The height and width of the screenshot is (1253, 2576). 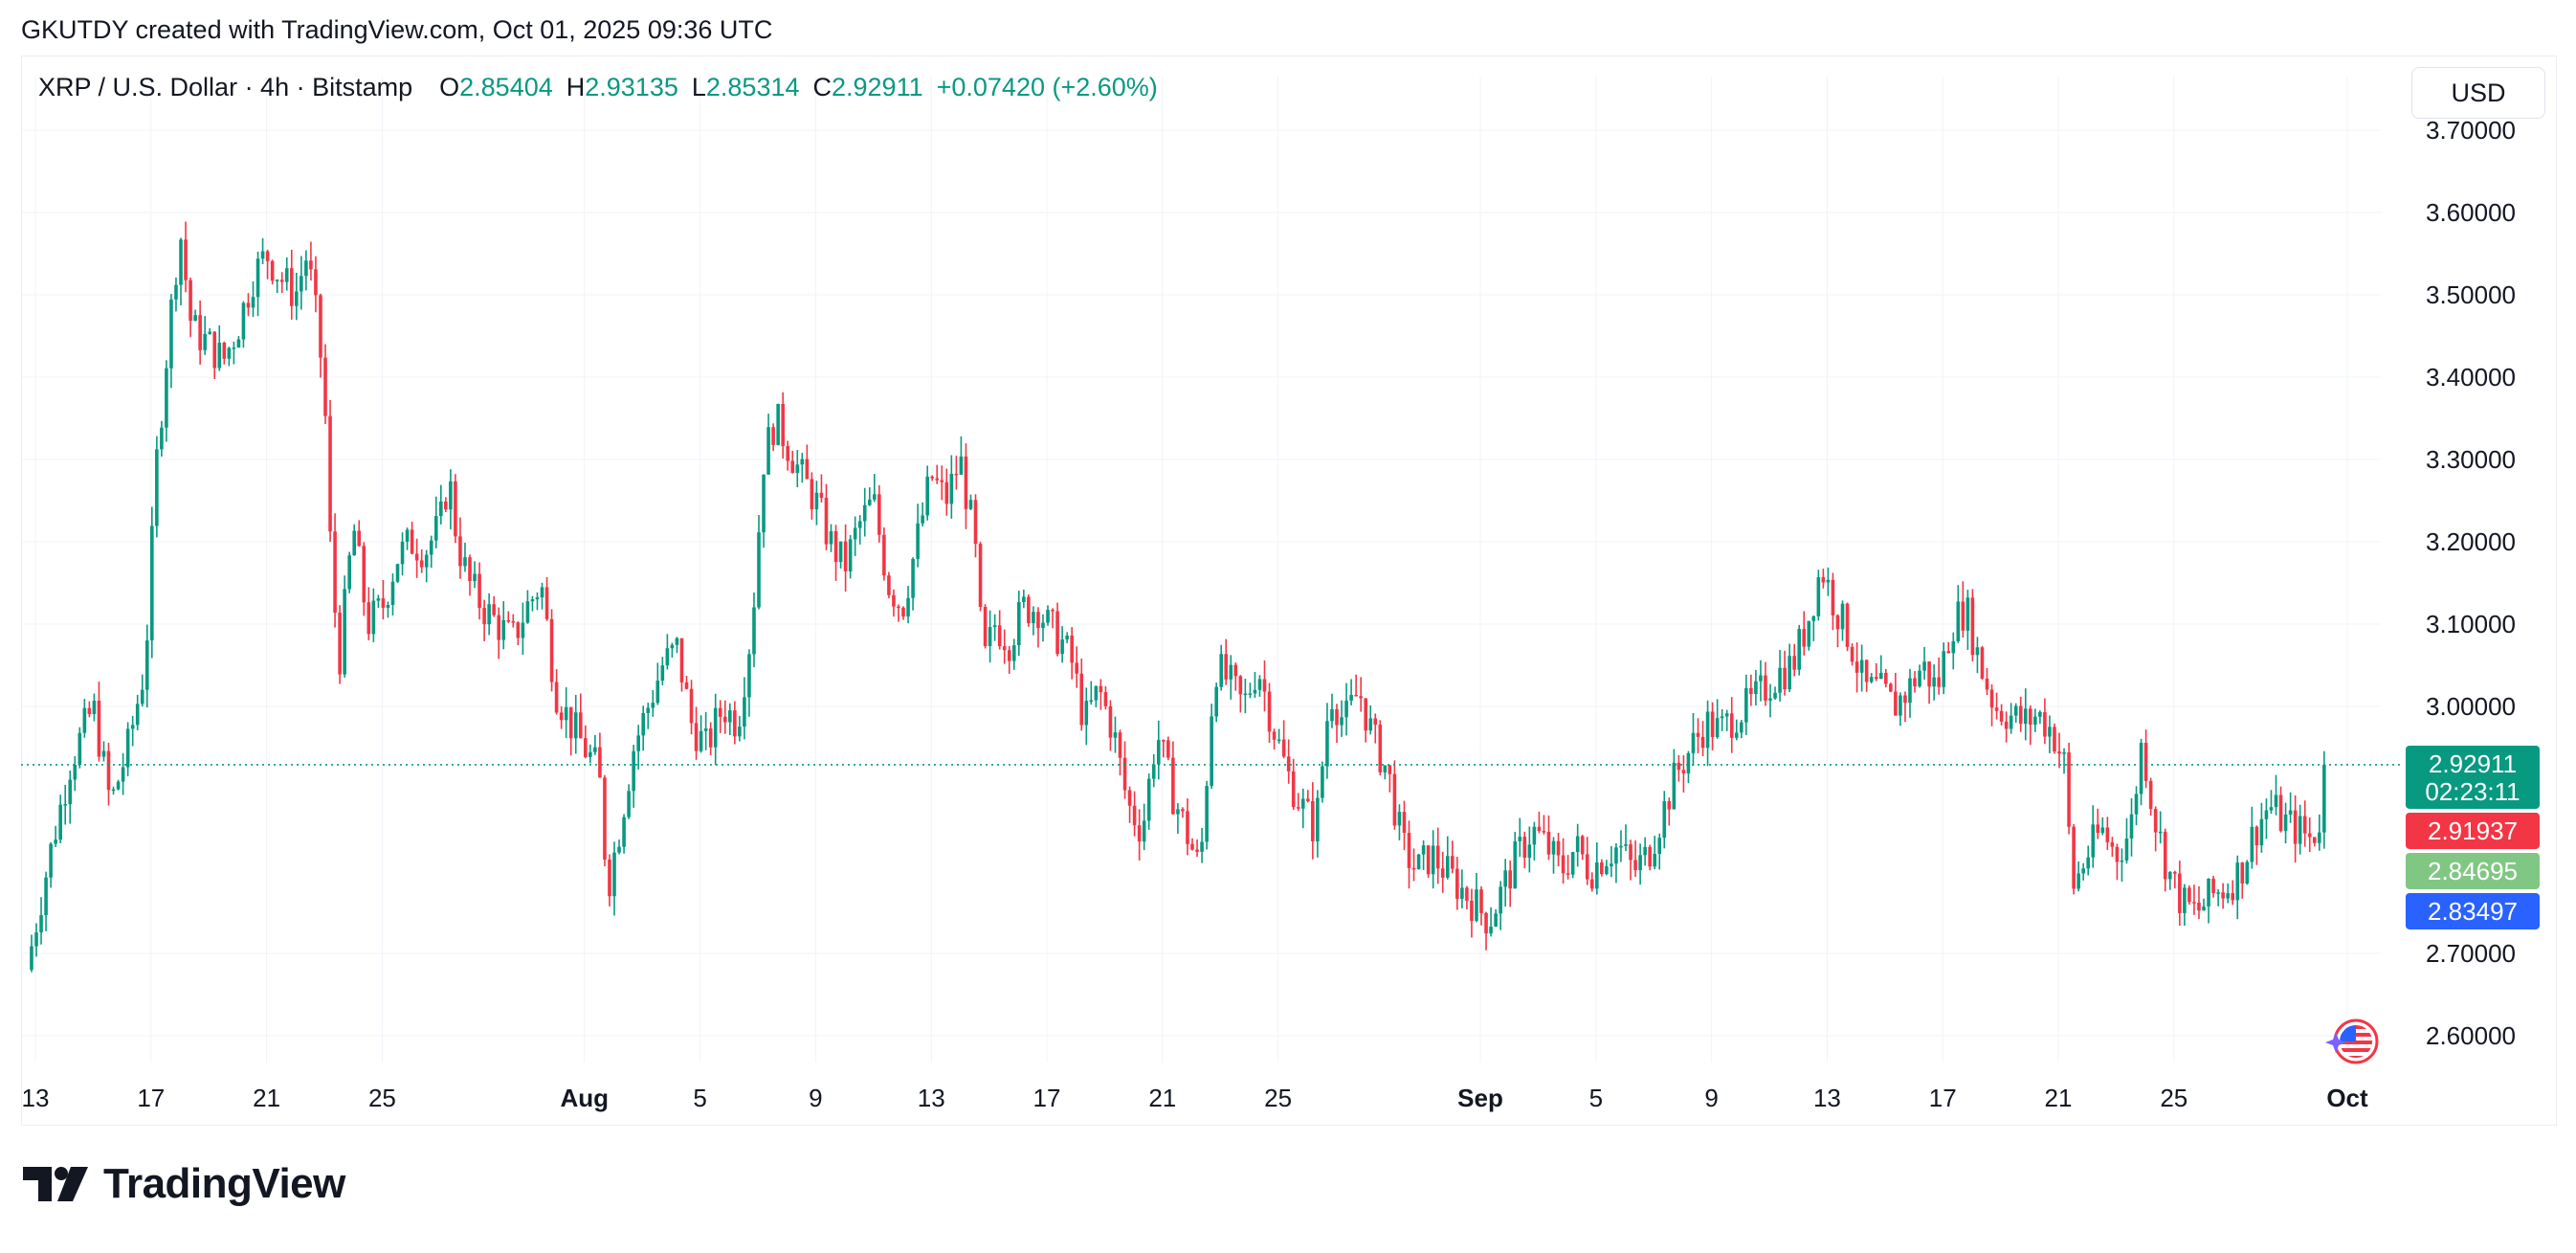 I want to click on time-tick-label: 5, so click(x=699, y=1098).